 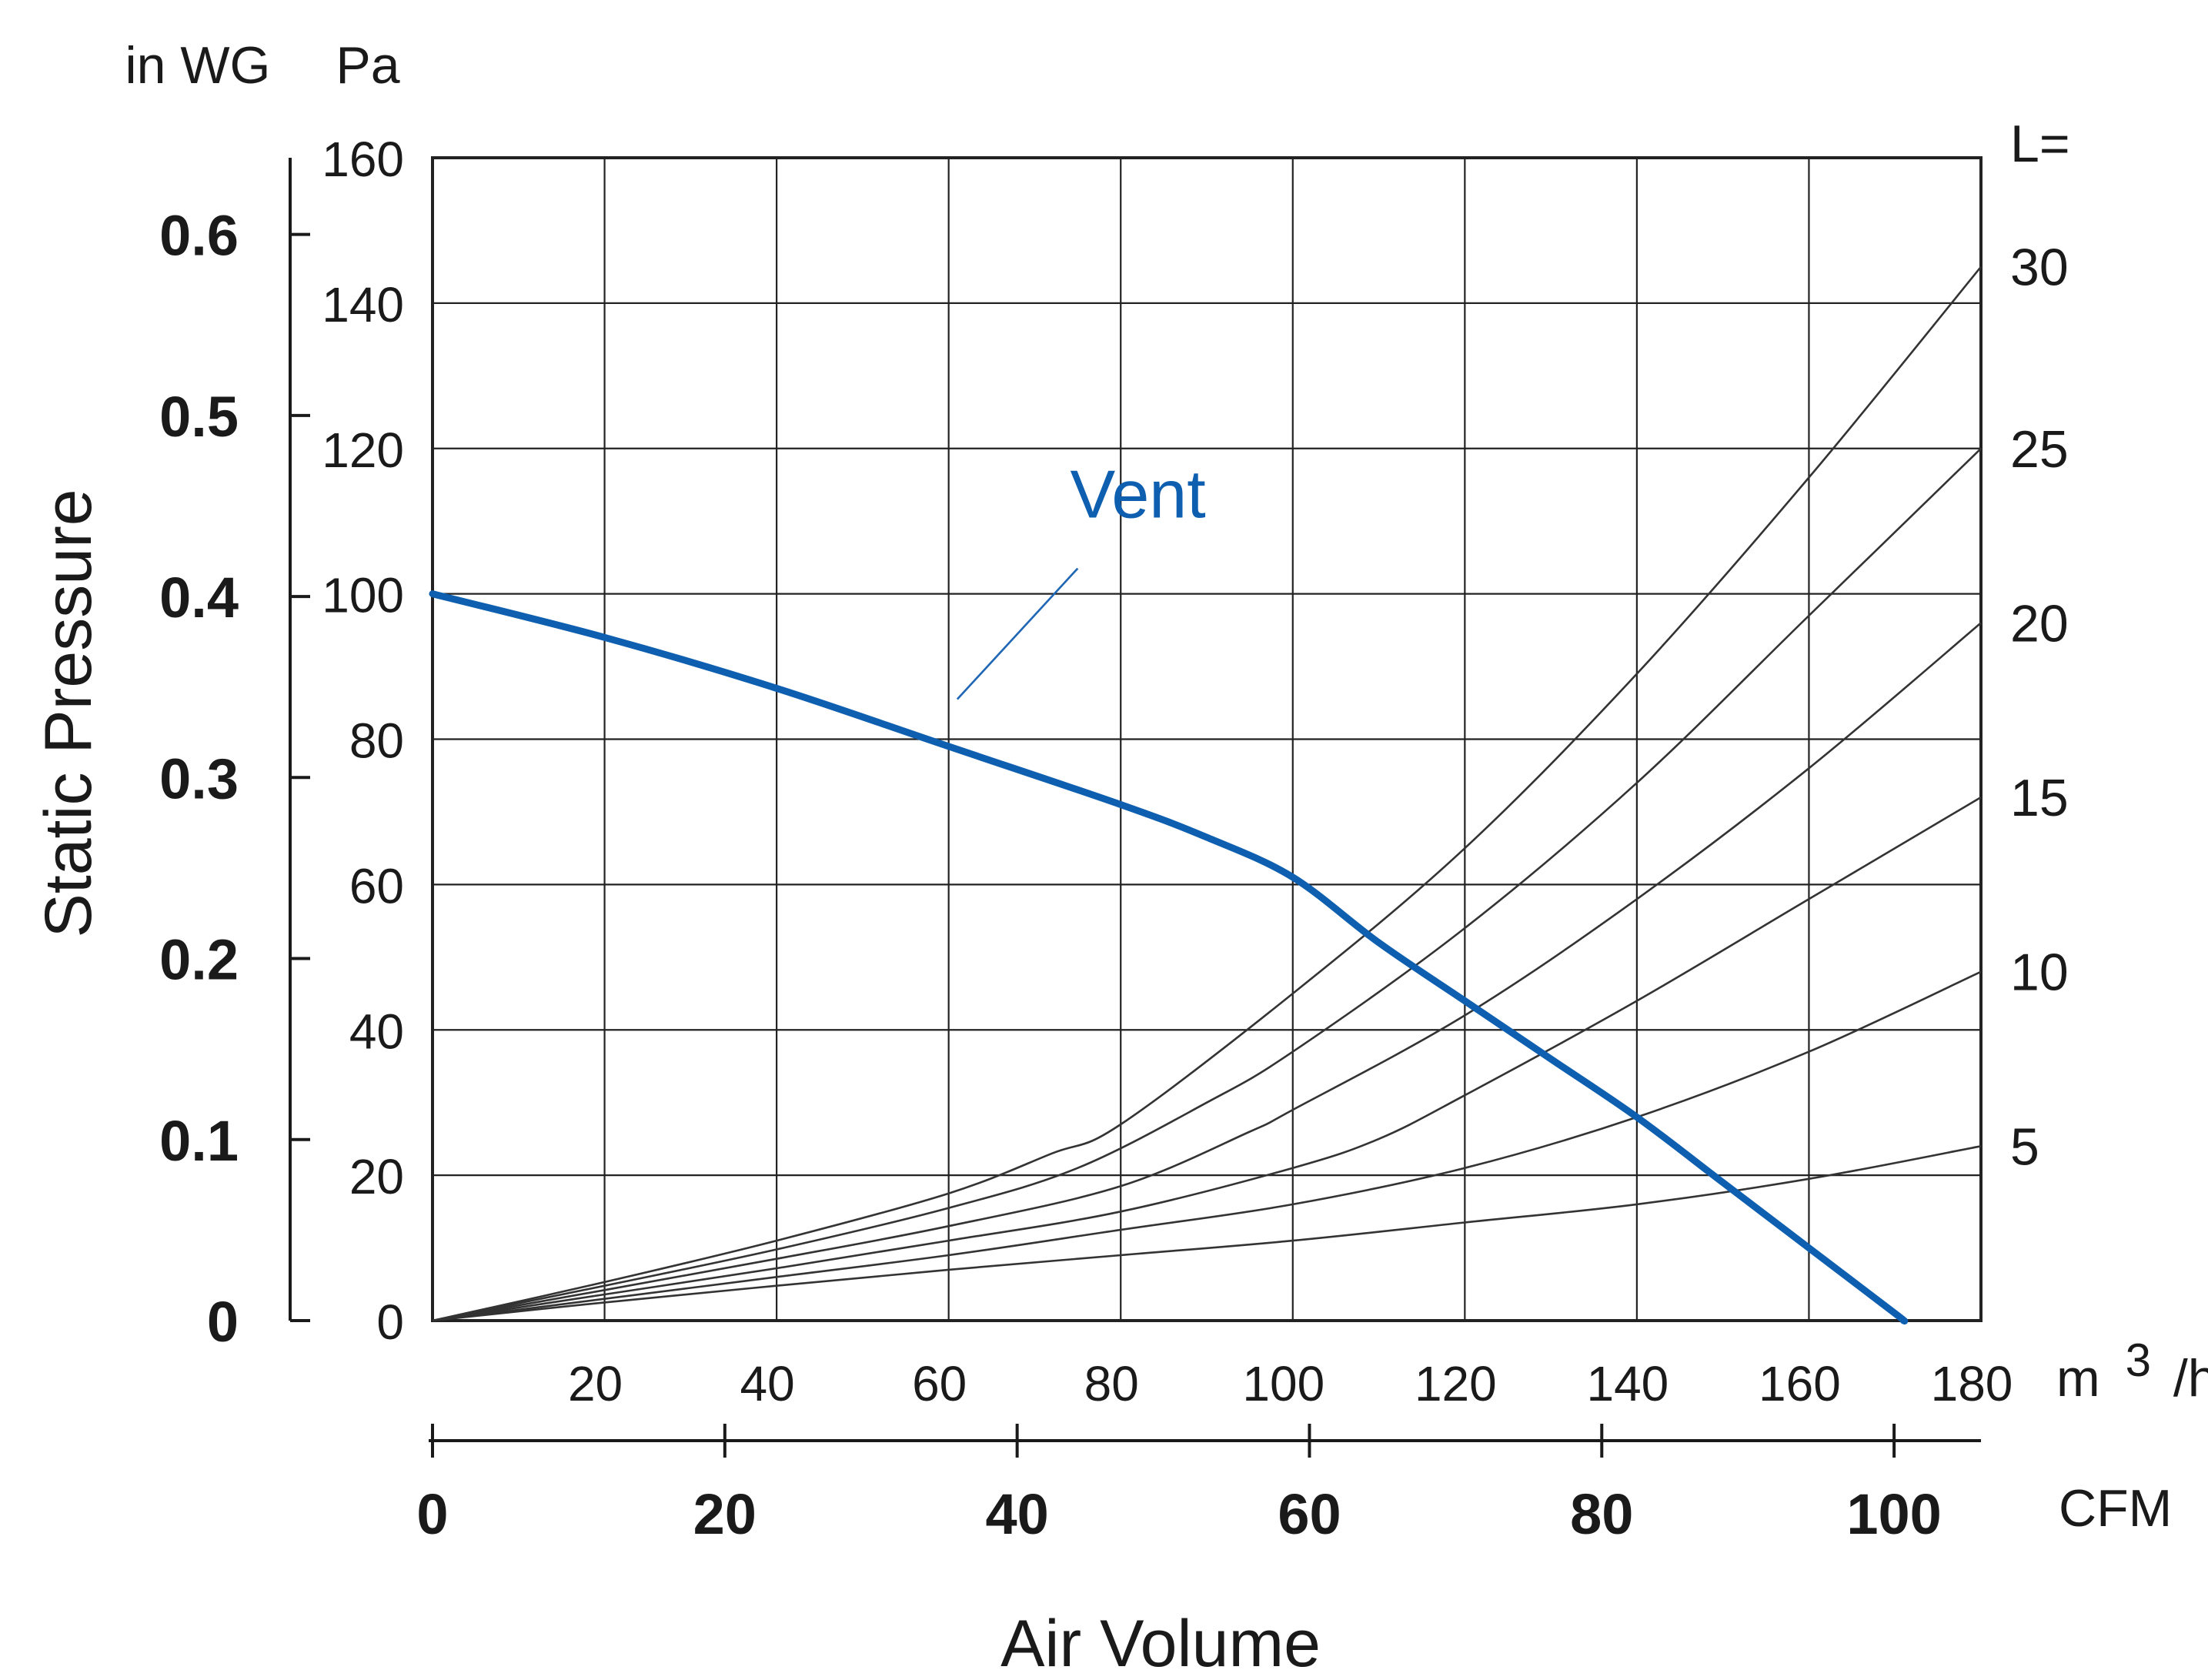 I want to click on y-tick-label: 20, so click(x=376, y=1176).